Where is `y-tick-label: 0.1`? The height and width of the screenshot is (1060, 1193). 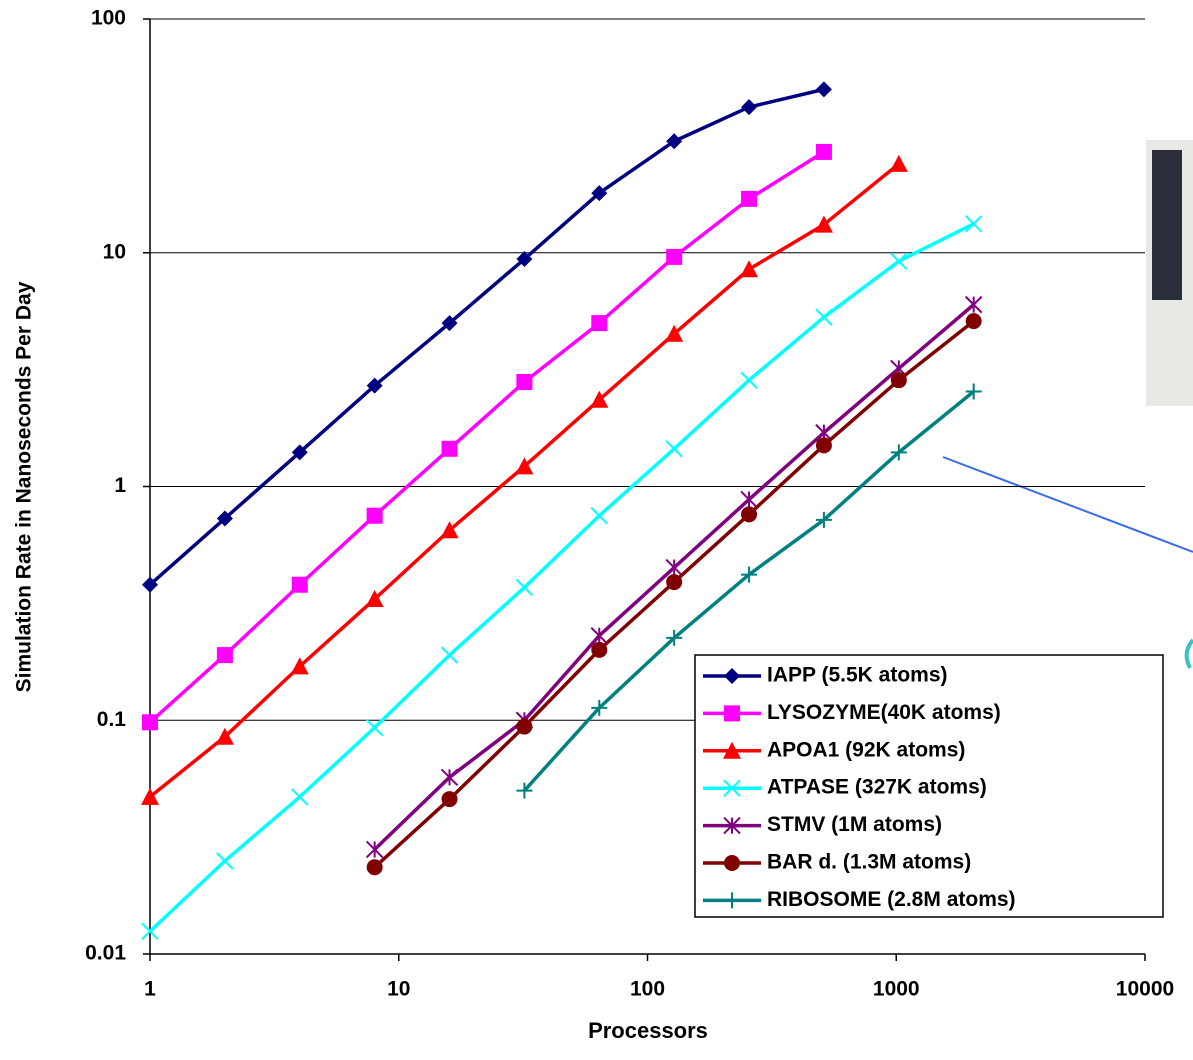 y-tick-label: 0.1 is located at coordinates (112, 719).